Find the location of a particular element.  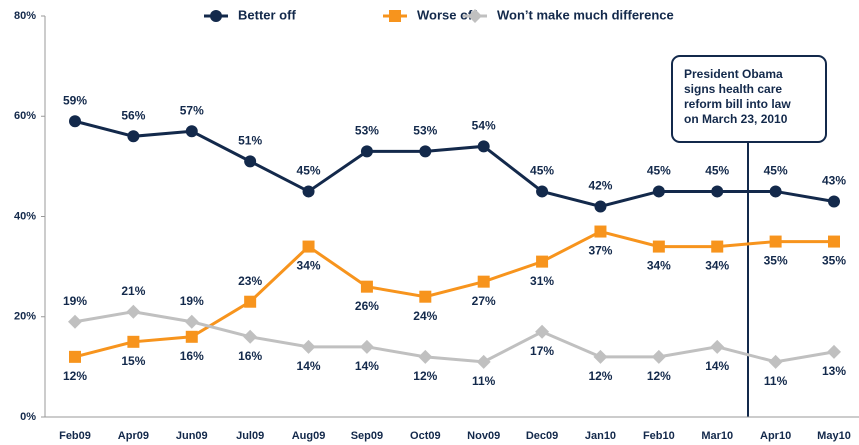

data-label: 59% is located at coordinates (75, 100).